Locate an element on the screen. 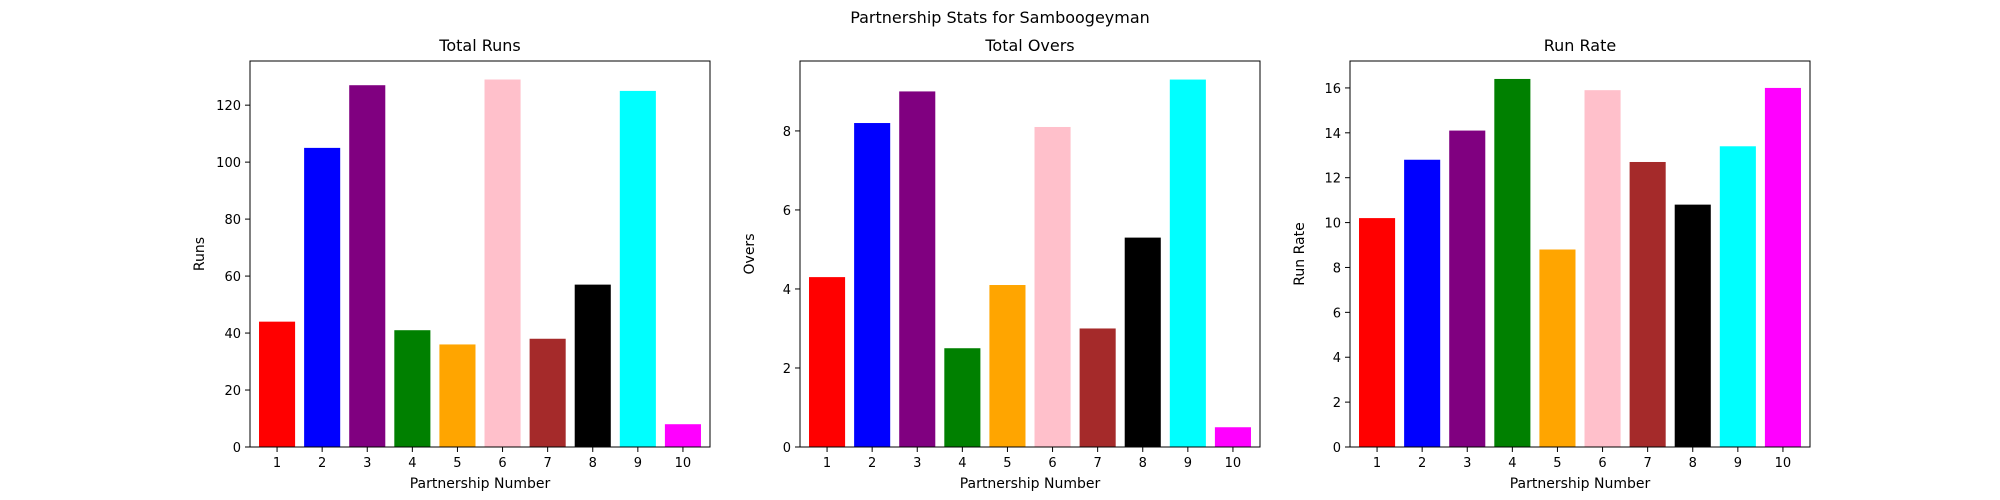 The image size is (2000, 500). y-tick-label: 14 is located at coordinates (1332, 134).